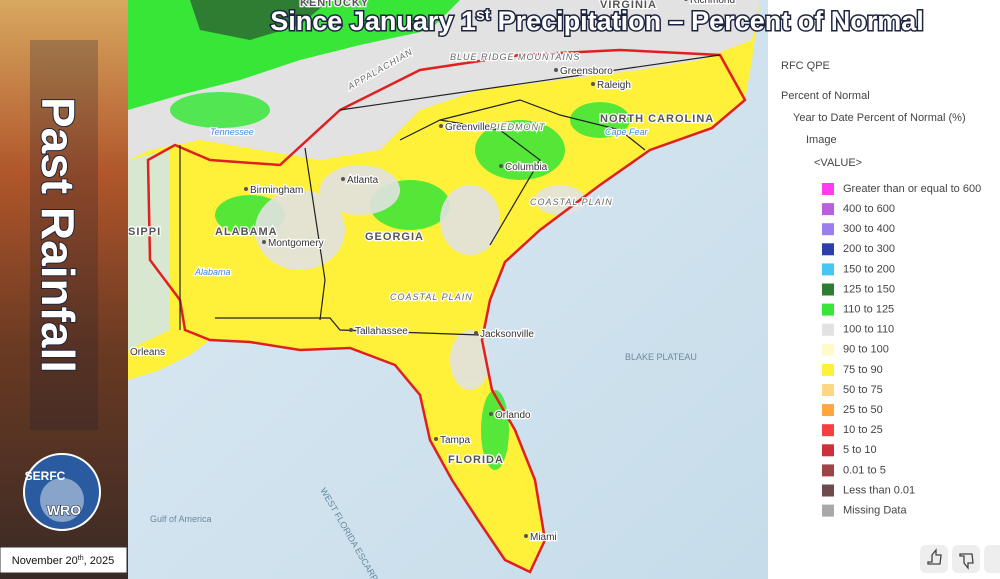 Image resolution: width=1000 pixels, height=579 pixels. I want to click on logo-bottom: WRO, so click(64, 510).